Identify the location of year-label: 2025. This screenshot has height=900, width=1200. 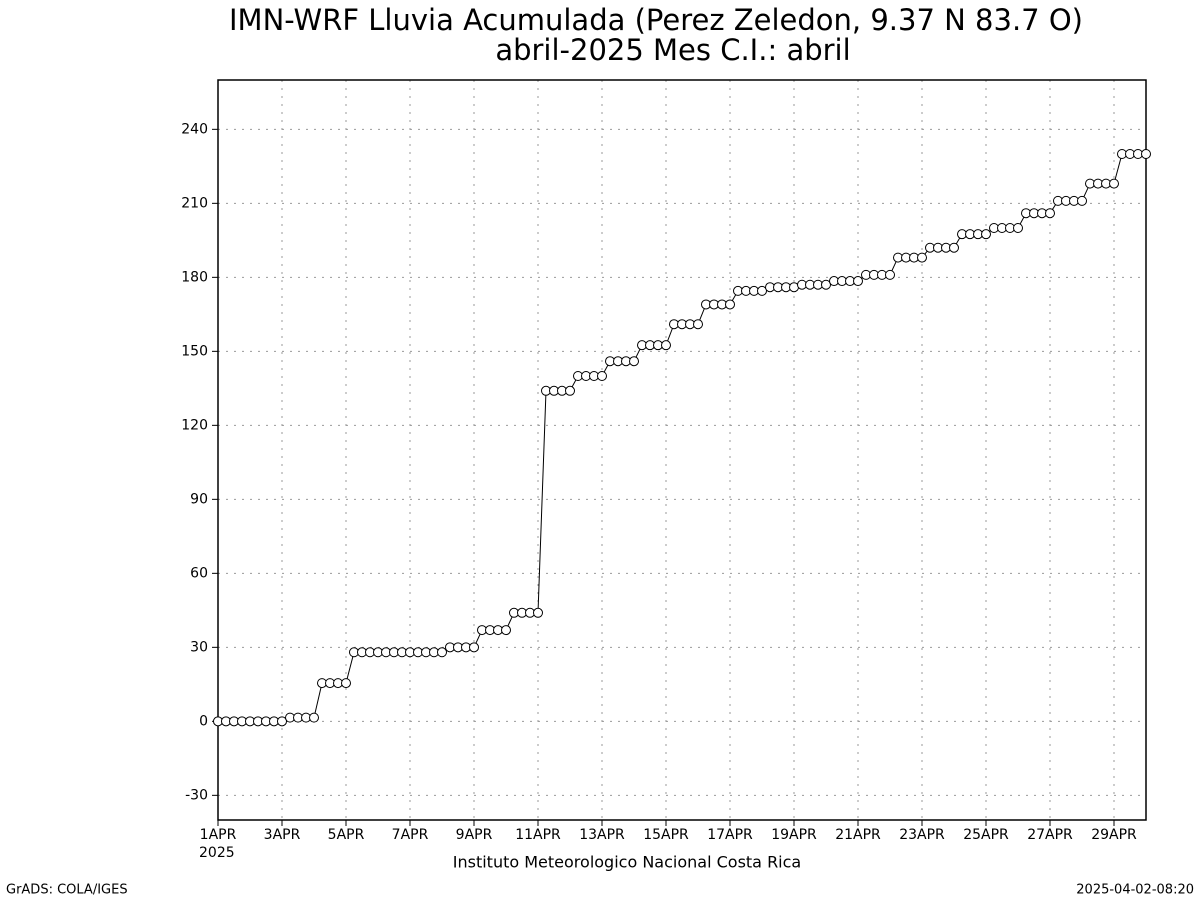
(217, 853).